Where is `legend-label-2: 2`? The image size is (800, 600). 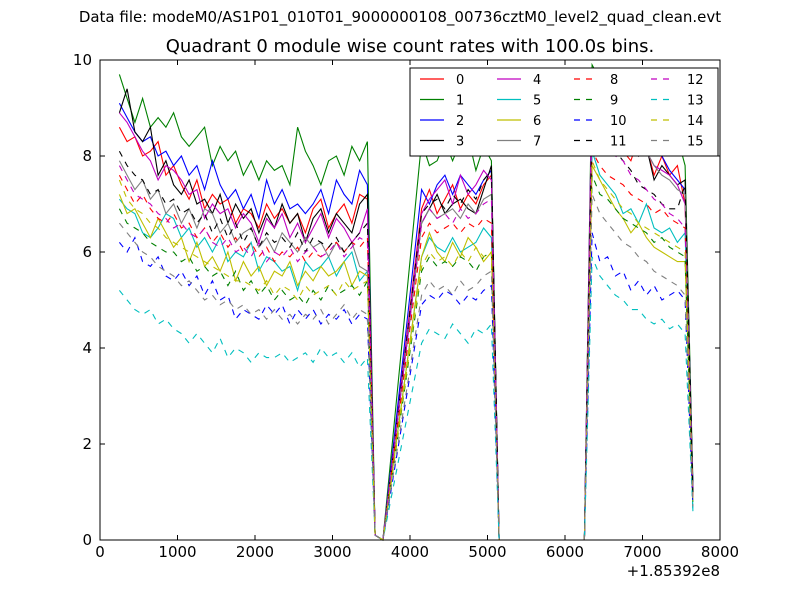
legend-label-2: 2 is located at coordinates (460, 121).